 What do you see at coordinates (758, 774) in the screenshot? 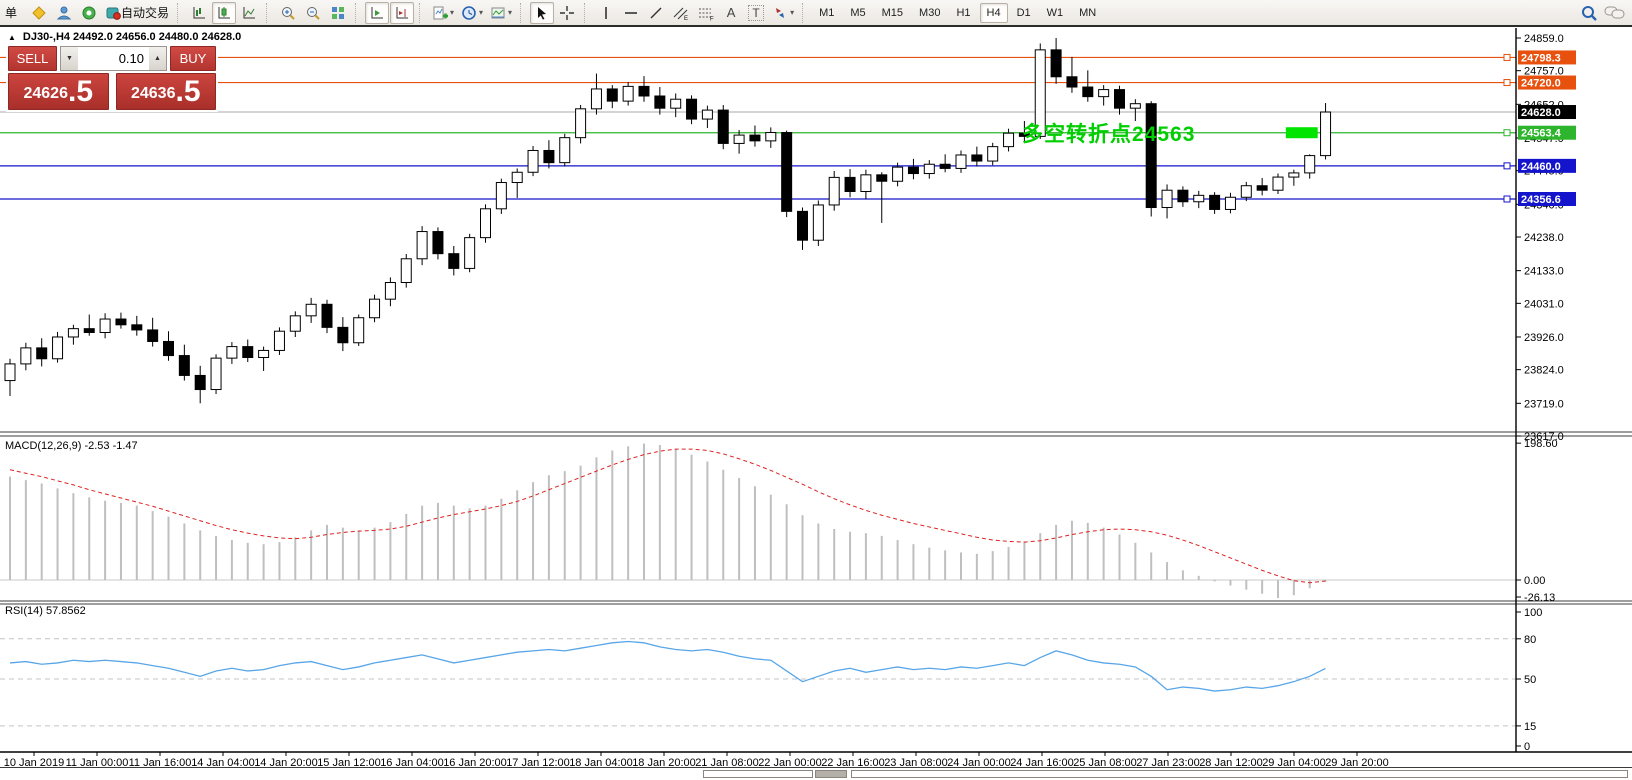
I see `scrollbar-track-left` at bounding box center [758, 774].